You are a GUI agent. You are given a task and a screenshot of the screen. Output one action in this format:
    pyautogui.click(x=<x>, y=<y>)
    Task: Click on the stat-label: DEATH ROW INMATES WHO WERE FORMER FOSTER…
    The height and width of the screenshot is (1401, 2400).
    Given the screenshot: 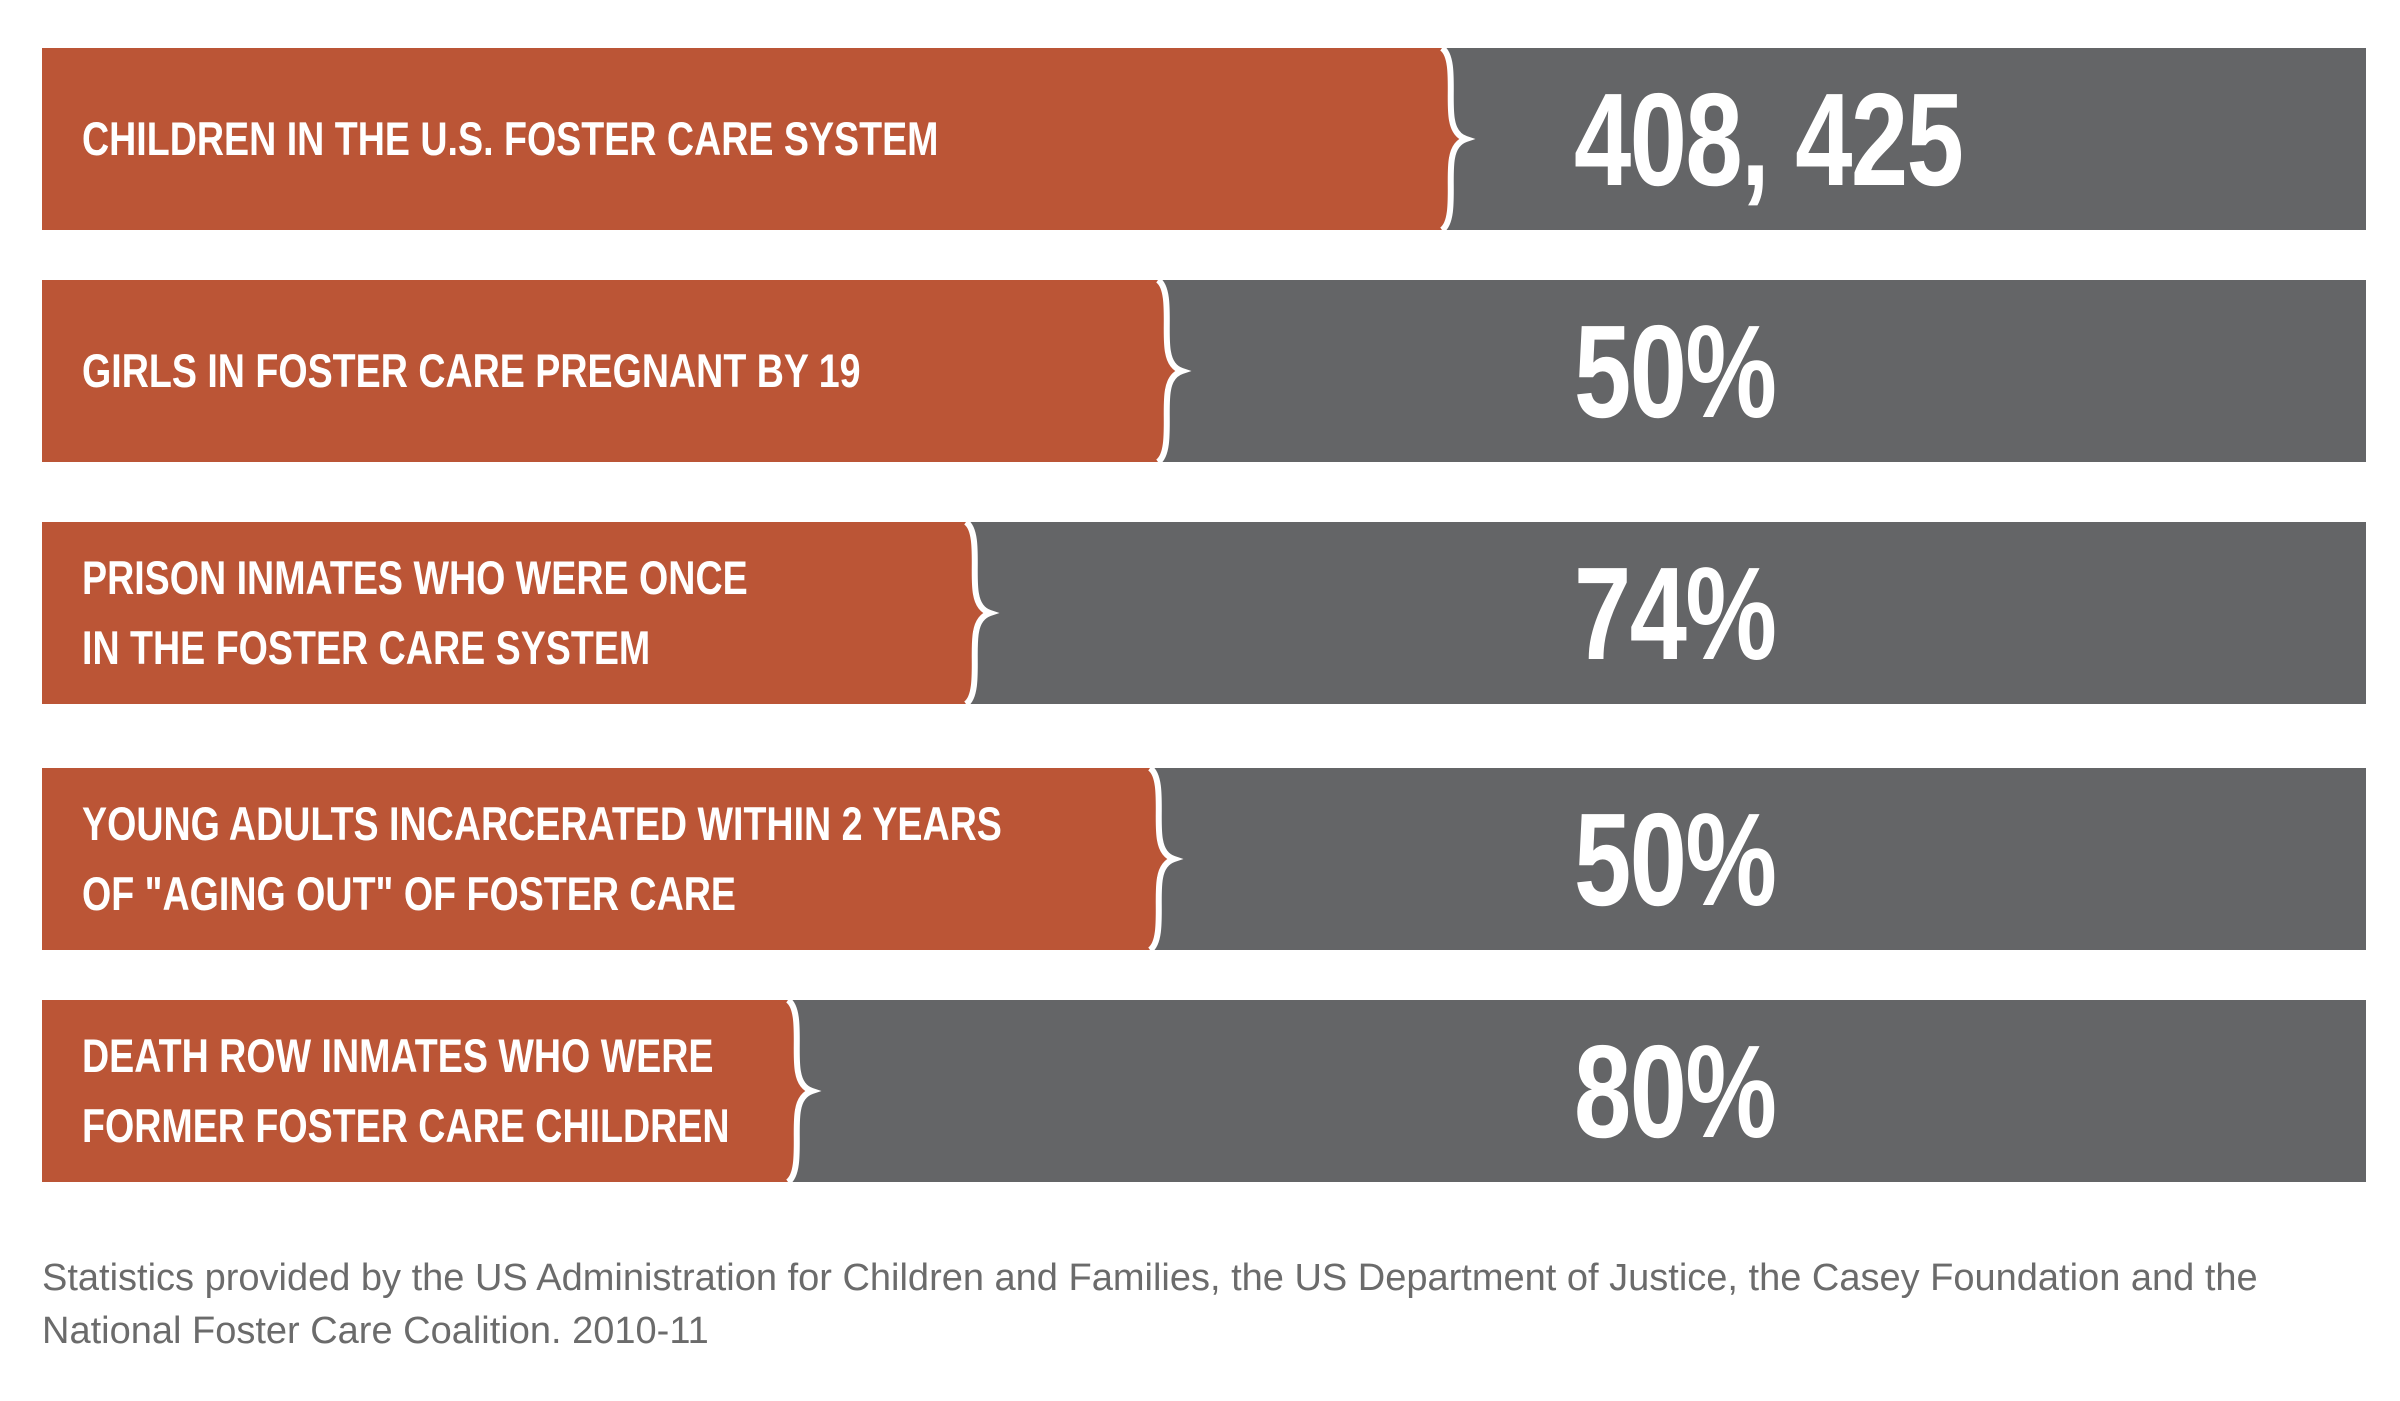 What is the action you would take?
    pyautogui.click(x=406, y=1091)
    